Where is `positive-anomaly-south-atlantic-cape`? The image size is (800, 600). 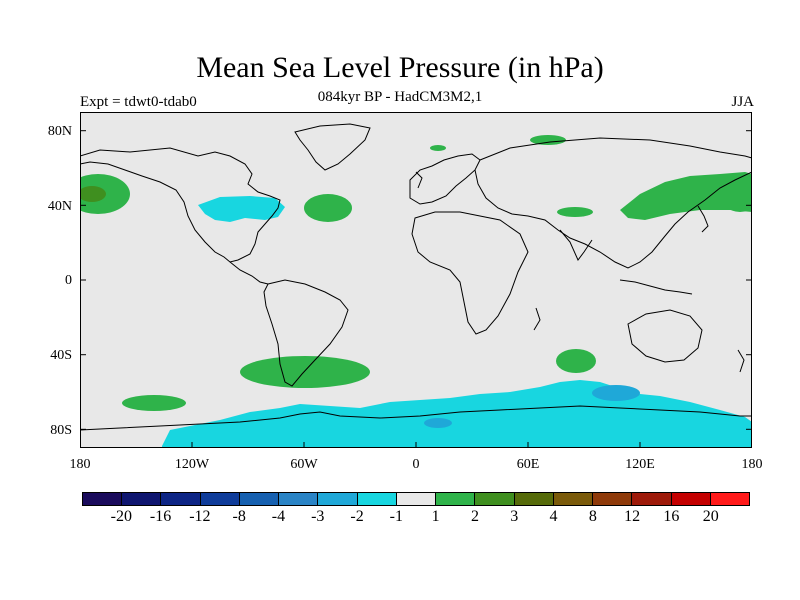
positive-anomaly-south-atlantic-cape is located at coordinates (305, 372).